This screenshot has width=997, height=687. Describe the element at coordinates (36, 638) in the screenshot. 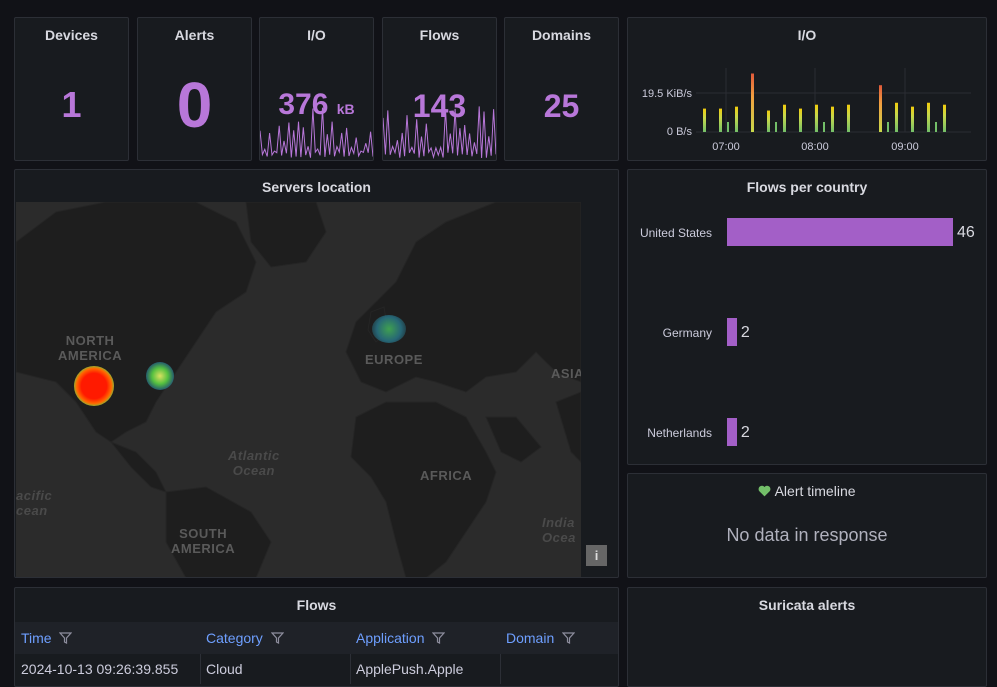

I see `column-header-time-label: Time` at that location.